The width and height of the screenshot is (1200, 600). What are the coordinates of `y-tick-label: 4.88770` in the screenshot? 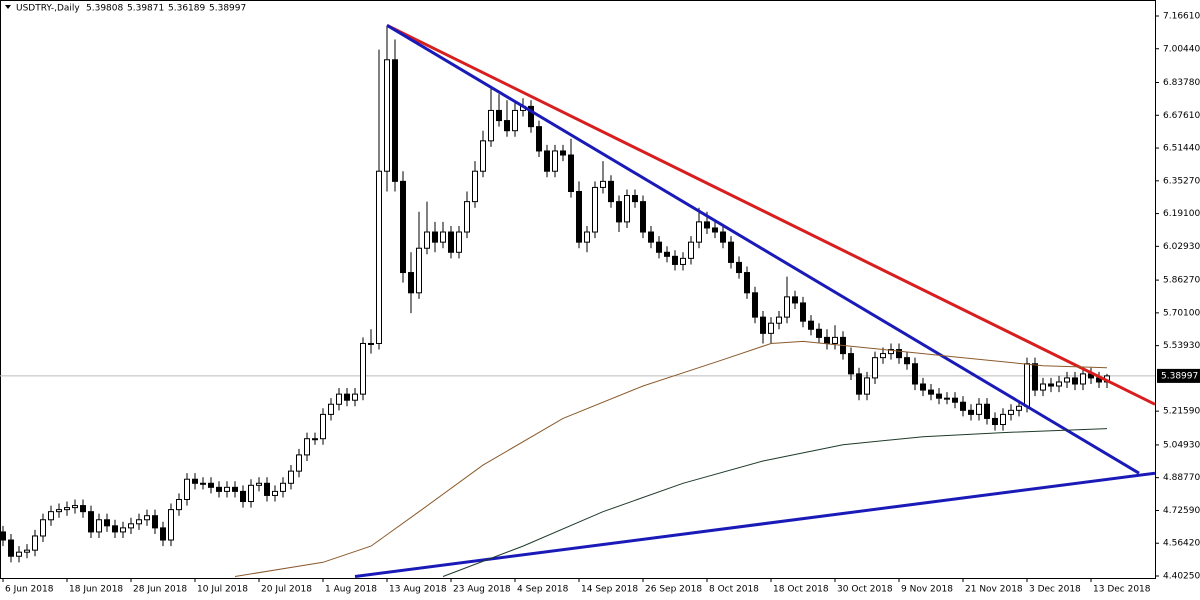 It's located at (1181, 478).